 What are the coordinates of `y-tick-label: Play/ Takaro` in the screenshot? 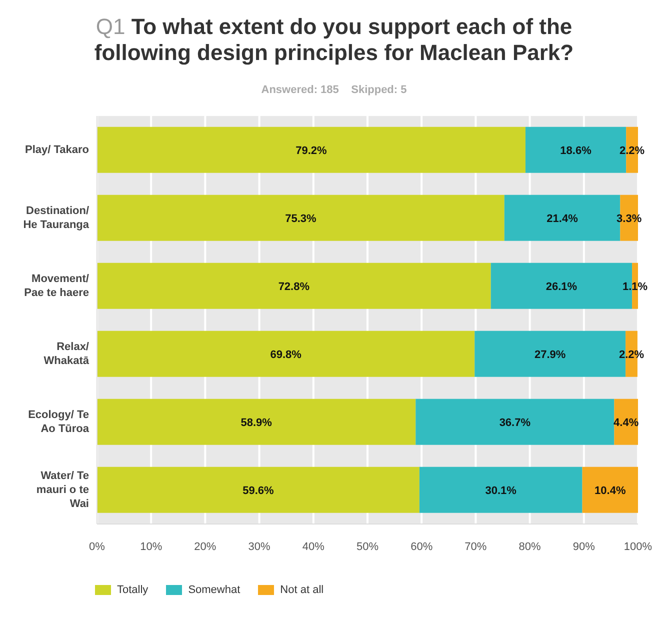 It's located at (57, 150).